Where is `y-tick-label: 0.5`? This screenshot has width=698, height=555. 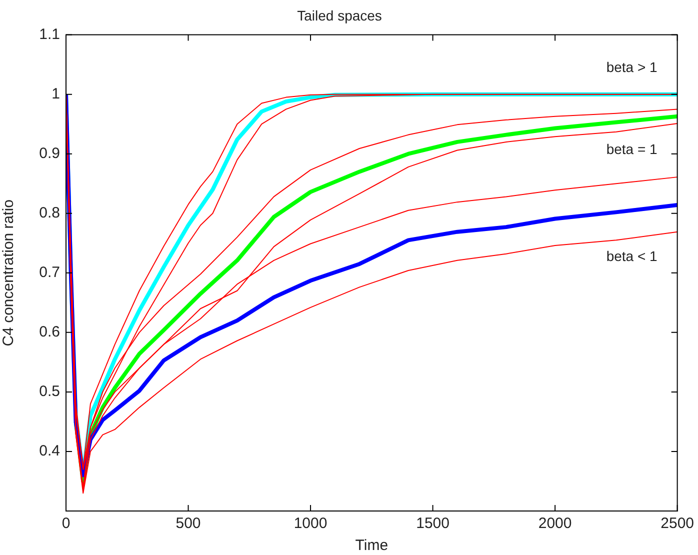
y-tick-label: 0.5 is located at coordinates (49, 391).